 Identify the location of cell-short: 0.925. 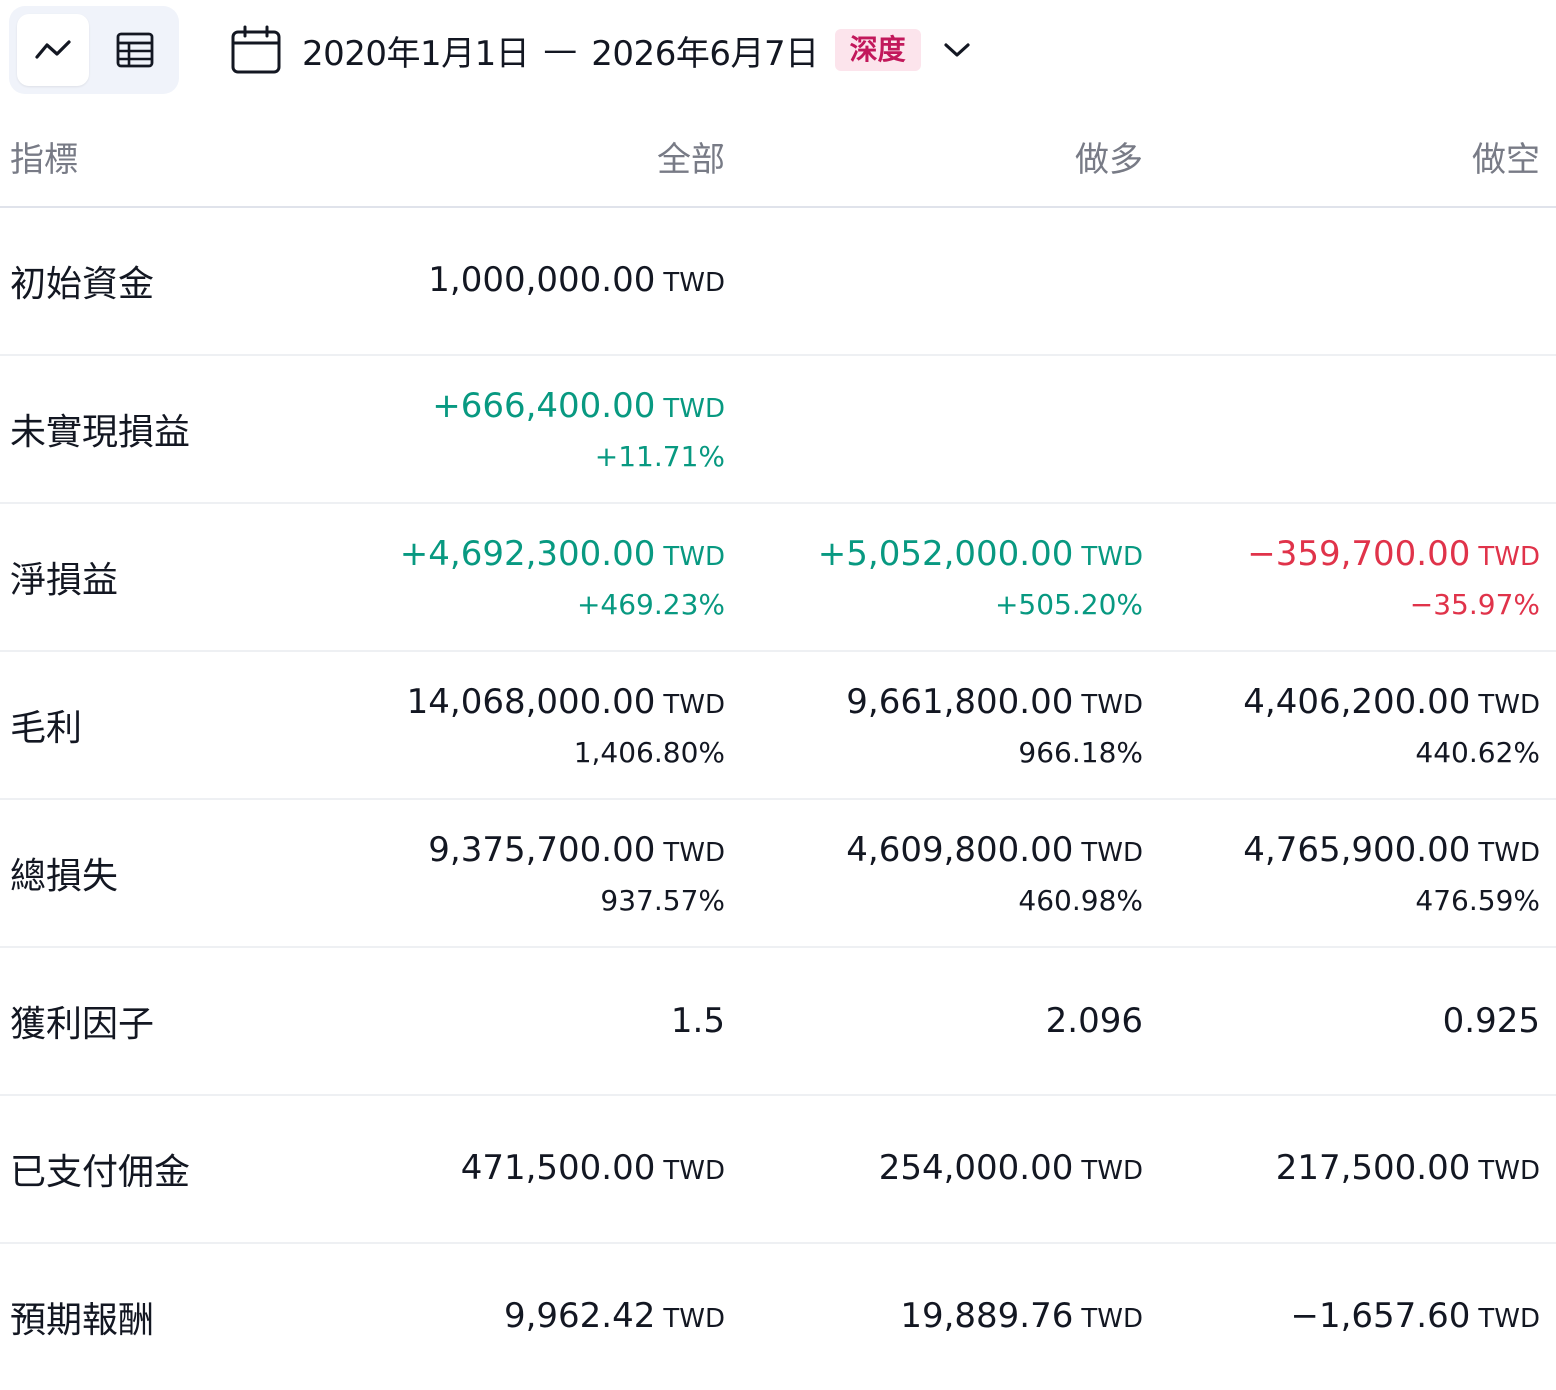
(1491, 1021).